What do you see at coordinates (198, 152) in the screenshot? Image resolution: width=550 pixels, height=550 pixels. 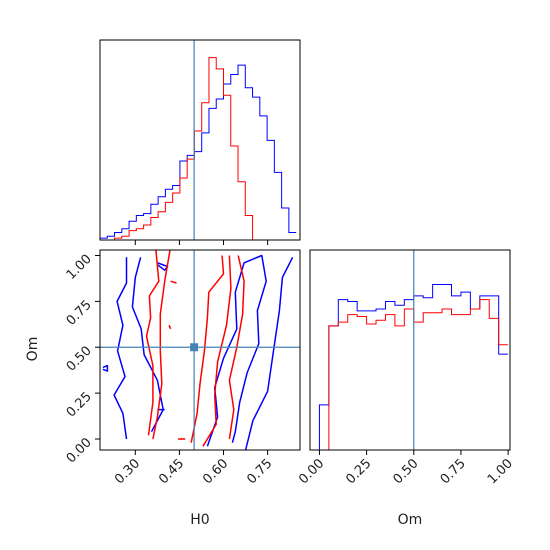 I see `h0-hist-blue` at bounding box center [198, 152].